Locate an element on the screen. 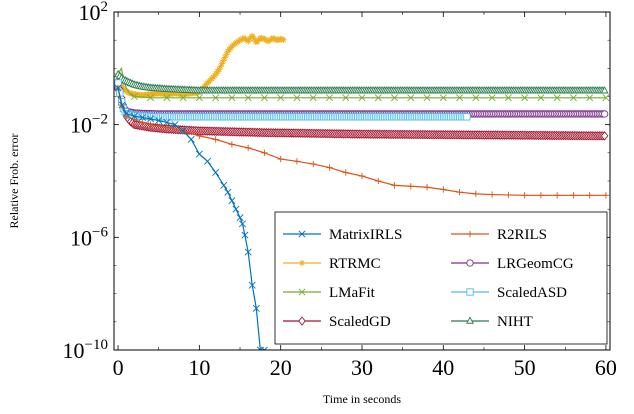 The width and height of the screenshot is (634, 414). legend-marker-rtrmc is located at coordinates (302, 263).